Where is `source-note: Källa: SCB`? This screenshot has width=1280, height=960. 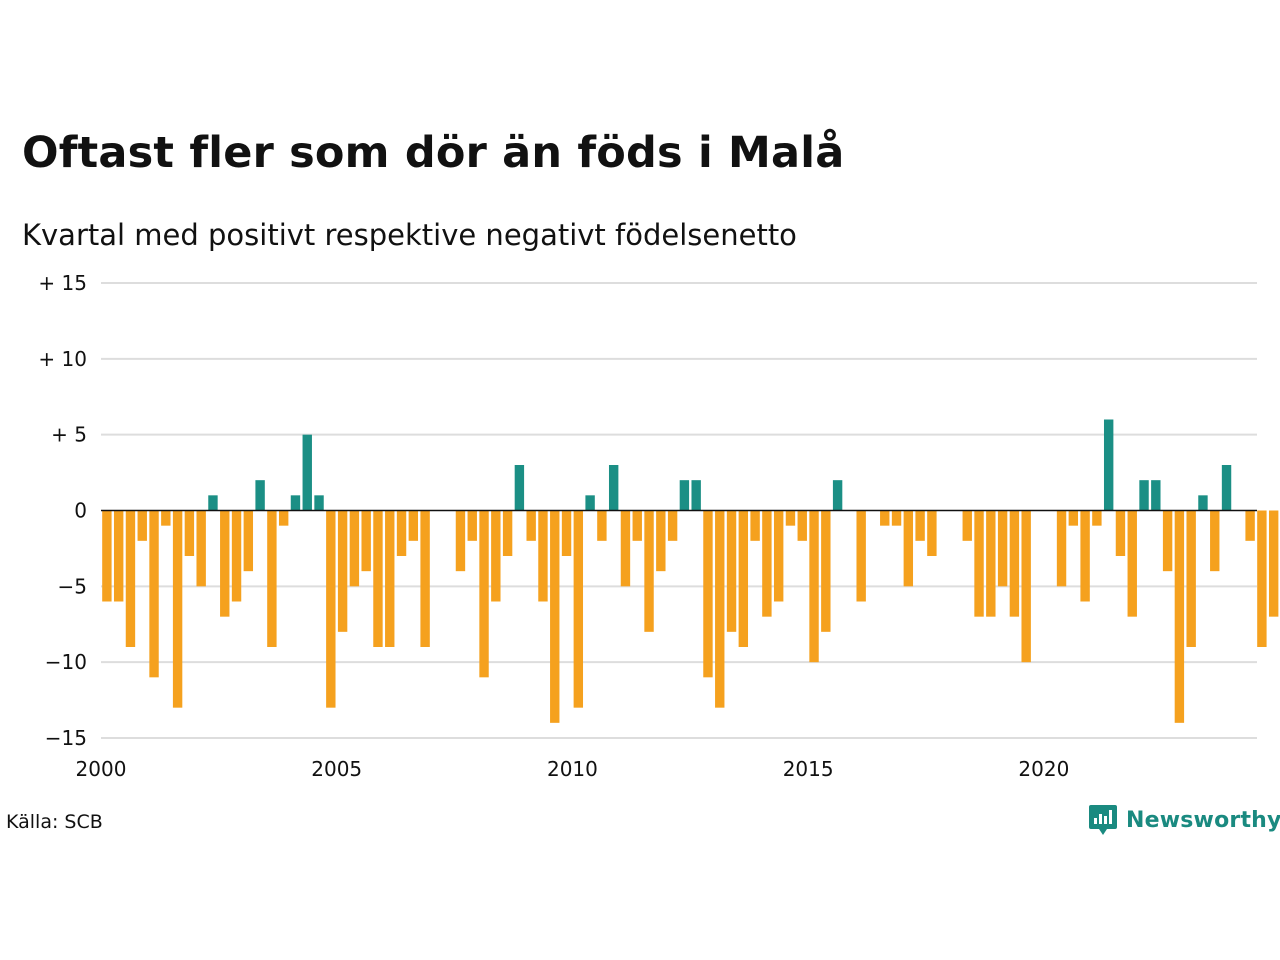
source-note: Källa: SCB is located at coordinates (54, 822).